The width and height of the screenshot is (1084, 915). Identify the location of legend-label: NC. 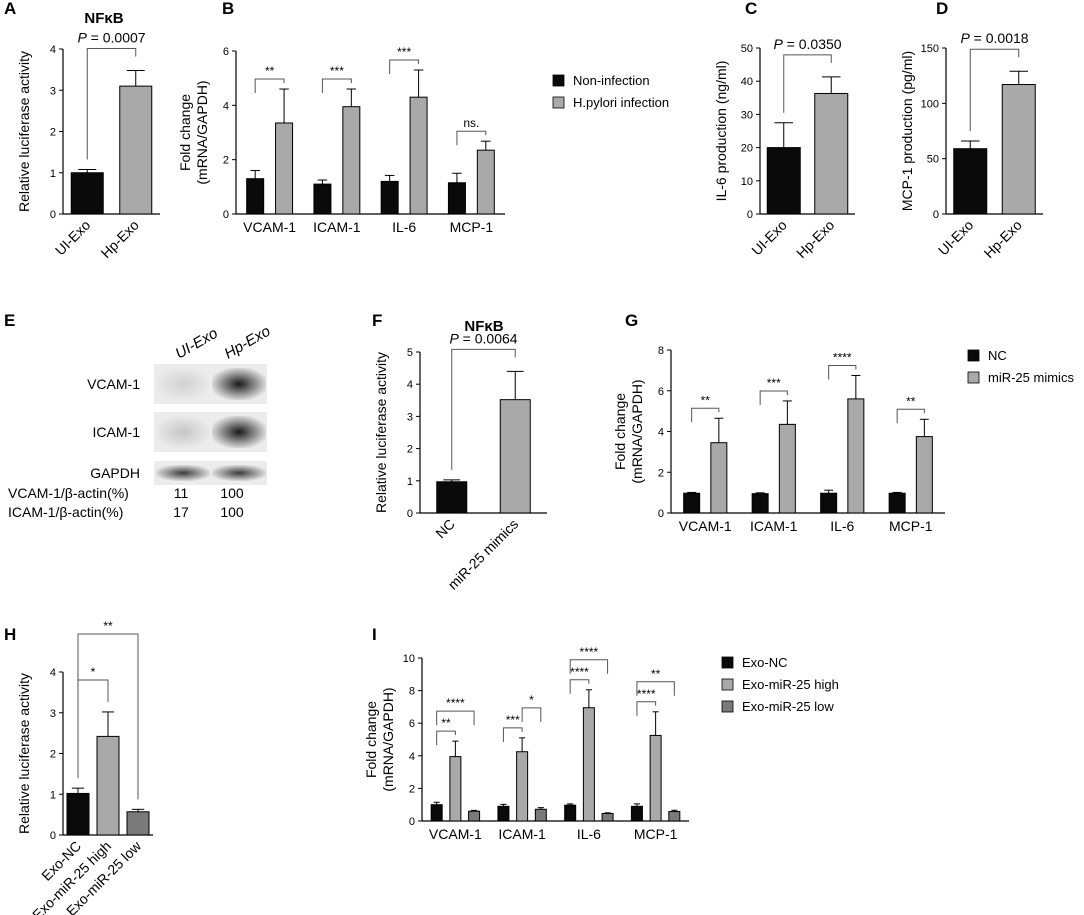
(997, 355).